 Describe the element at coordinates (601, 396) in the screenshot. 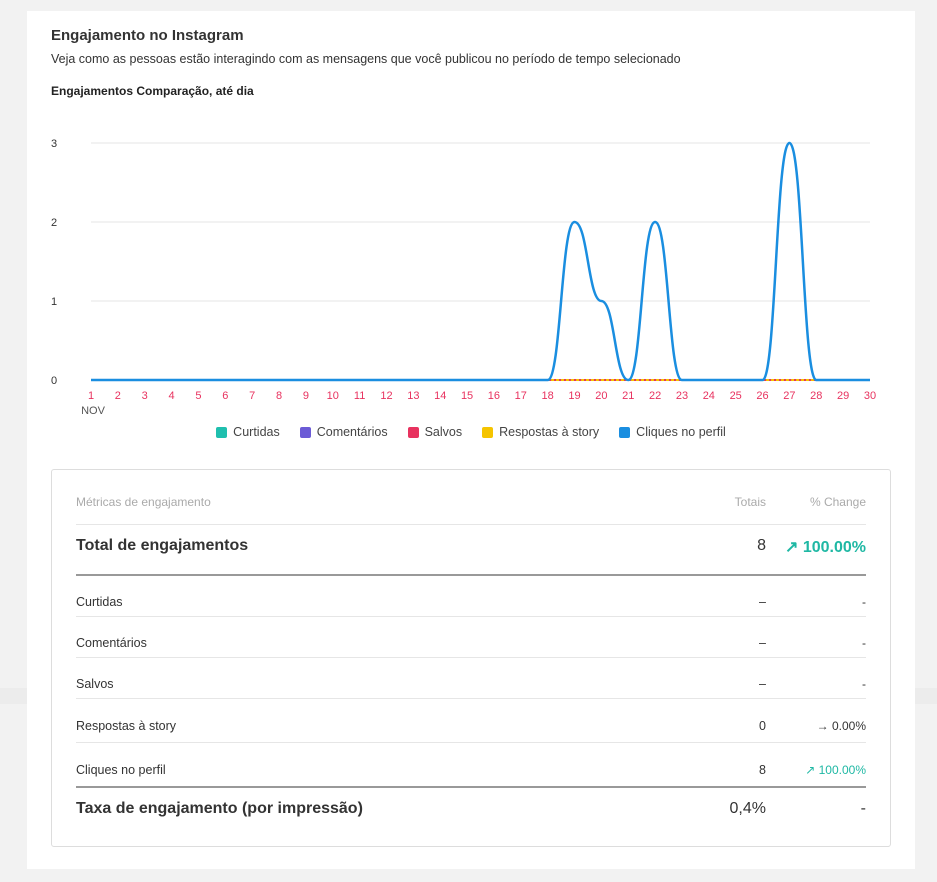

I see `x-tick-label: 20` at that location.